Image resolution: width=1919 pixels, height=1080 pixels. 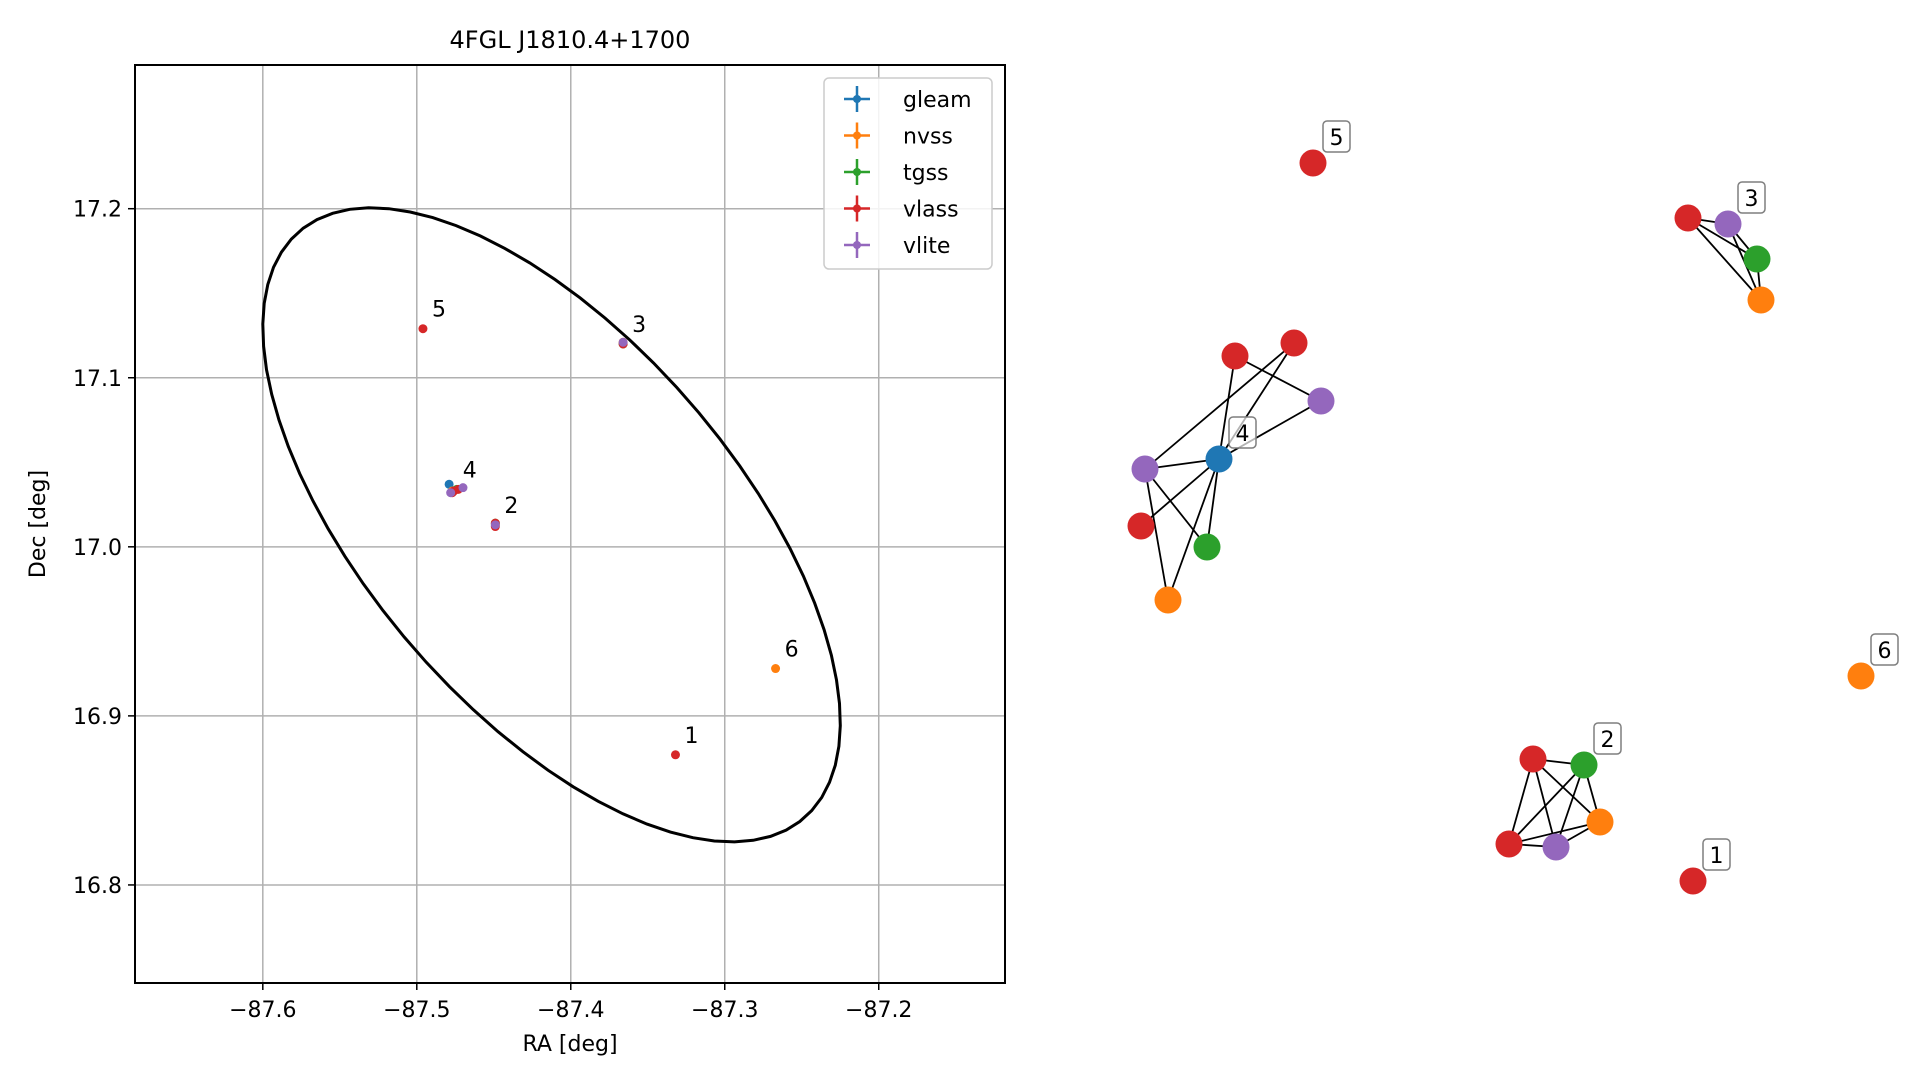 I want to click on chart-title: 4FGL J1810.4+1700, so click(x=570, y=40).